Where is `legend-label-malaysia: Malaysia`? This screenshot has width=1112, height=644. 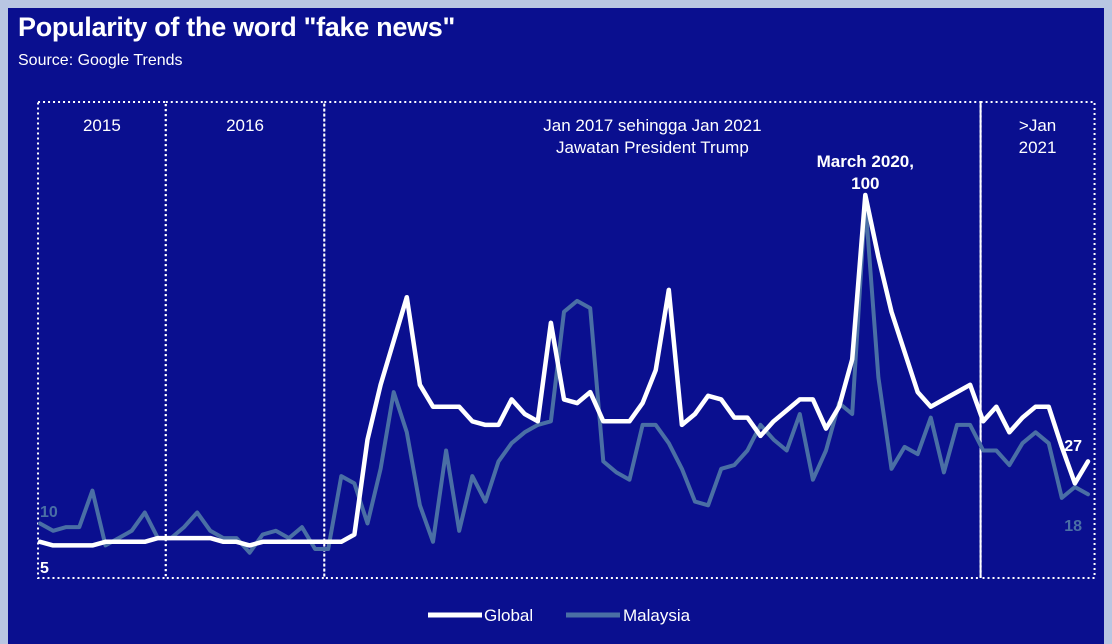
legend-label-malaysia: Malaysia is located at coordinates (657, 615).